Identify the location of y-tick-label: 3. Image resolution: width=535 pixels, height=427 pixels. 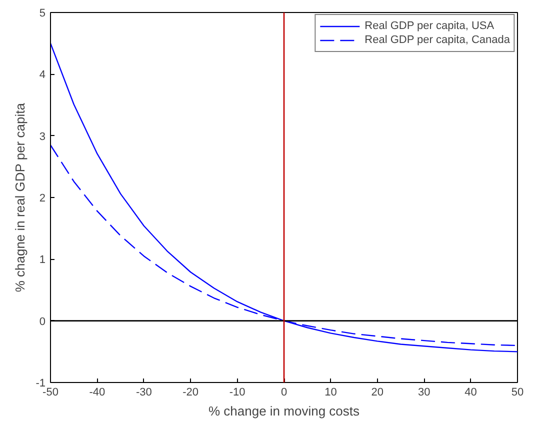
(42, 136).